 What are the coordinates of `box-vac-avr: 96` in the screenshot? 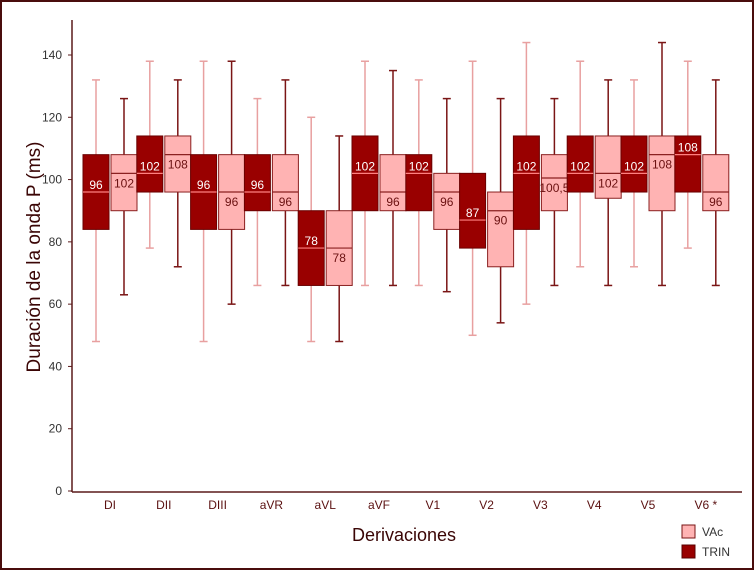 It's located at (285, 183).